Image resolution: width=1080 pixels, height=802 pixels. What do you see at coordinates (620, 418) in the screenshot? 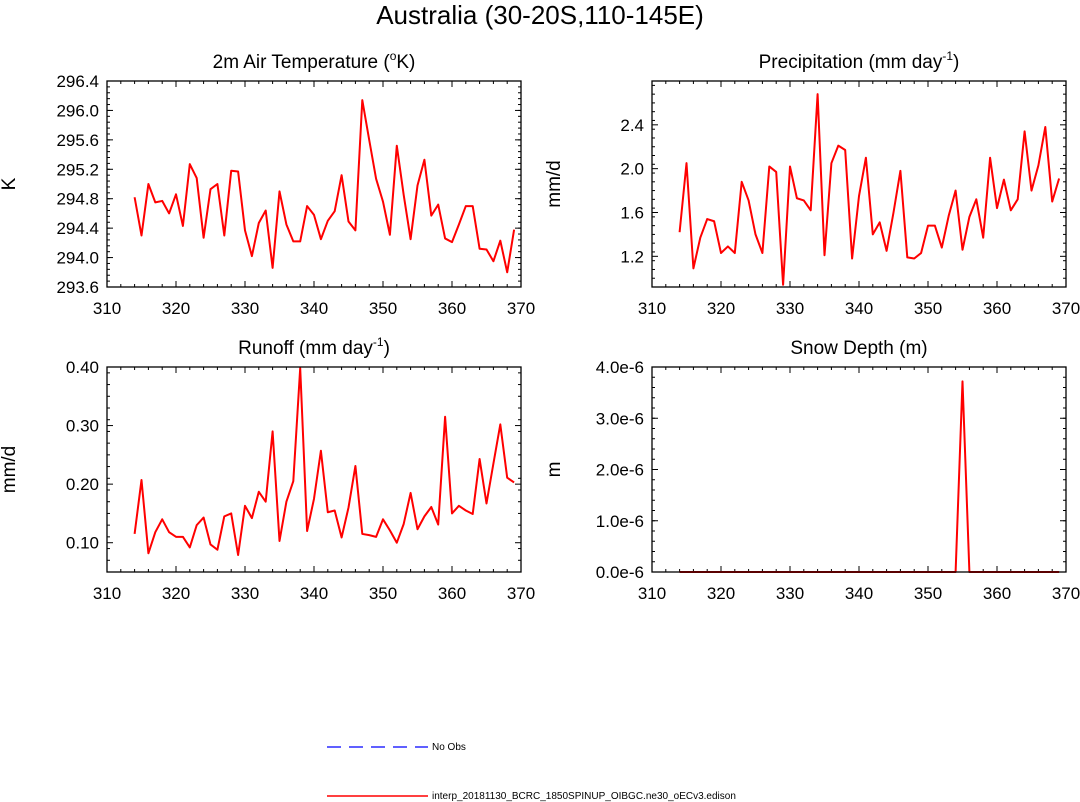
I see `y-tick-label: 3.0e-6` at bounding box center [620, 418].